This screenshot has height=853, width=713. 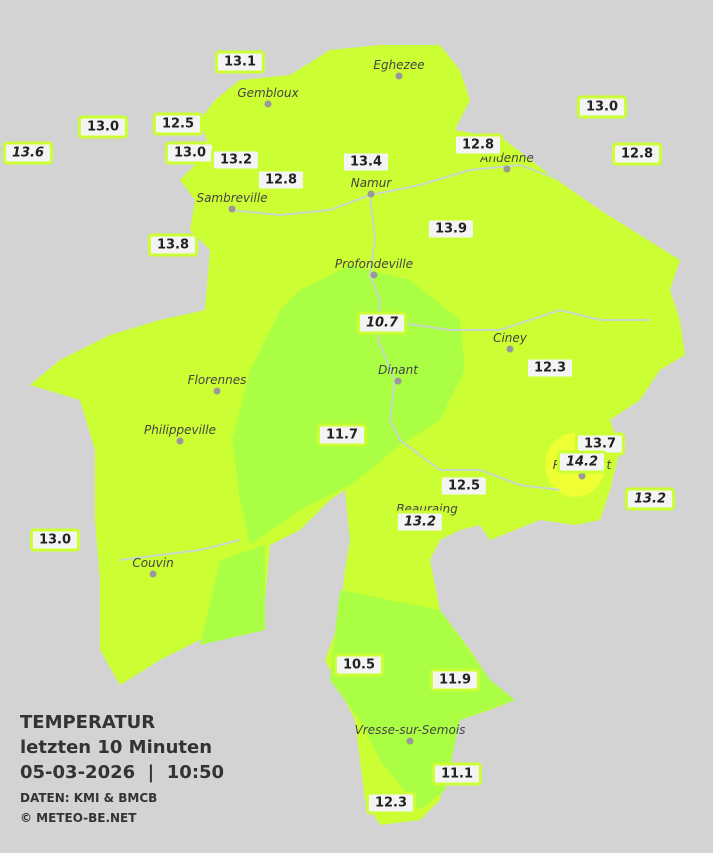 What do you see at coordinates (232, 198) in the screenshot?
I see `city-label: Sambreville` at bounding box center [232, 198].